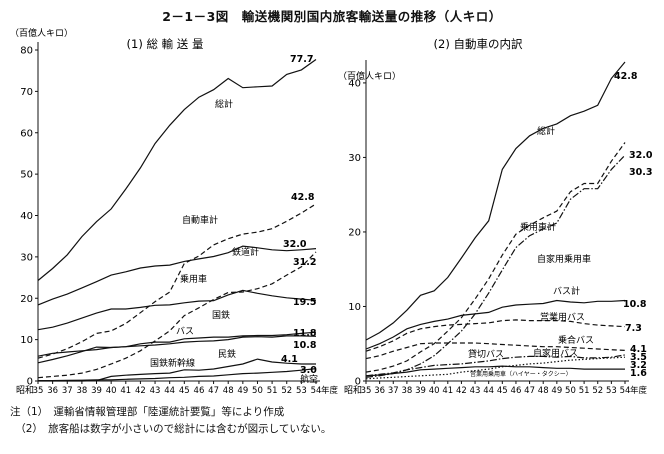 This screenshot has height=454, width=664. I want to click on series-label: 乗用車計, so click(538, 227).